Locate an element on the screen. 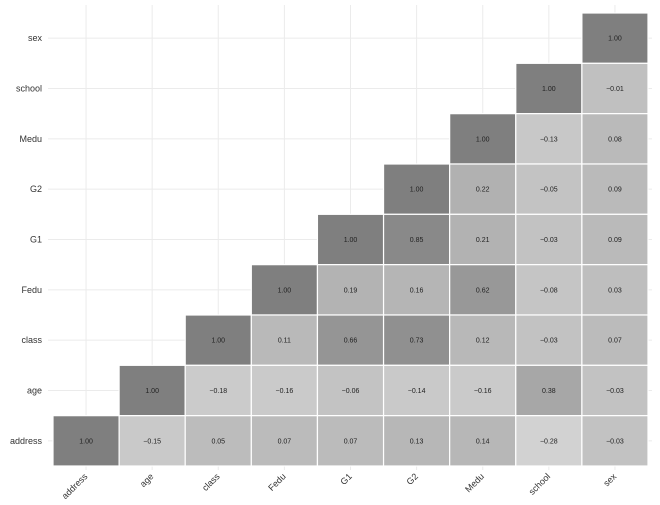 This screenshot has width=660, height=505. x-tick-label: Medu is located at coordinates (474, 482).